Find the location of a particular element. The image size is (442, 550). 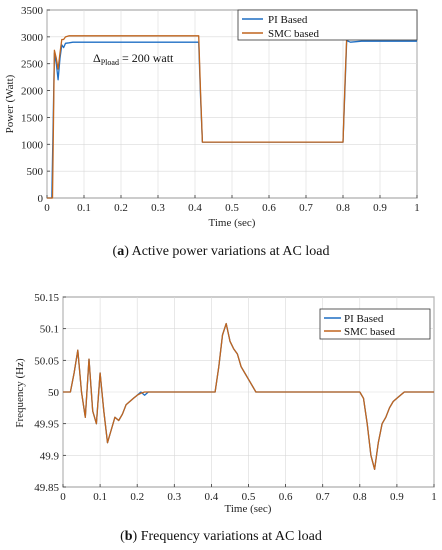

x-tick-label-power: 0.3 is located at coordinates (158, 208).